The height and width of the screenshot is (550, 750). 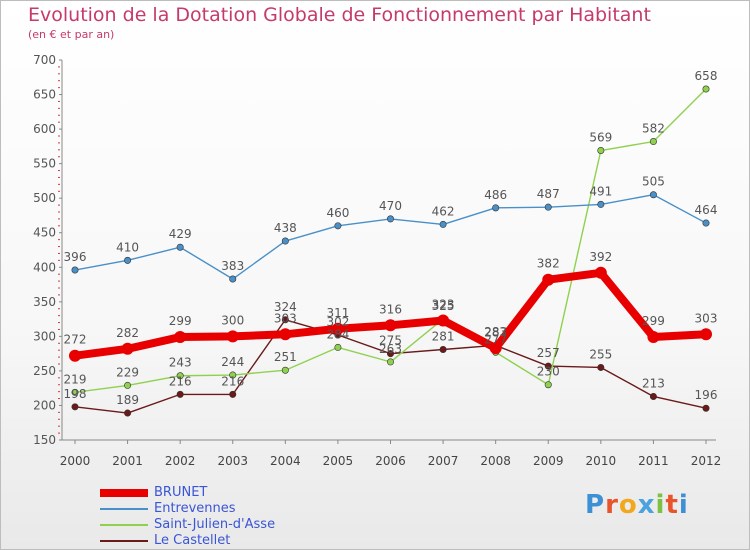 I want to click on logo-letter: i, so click(x=660, y=505).